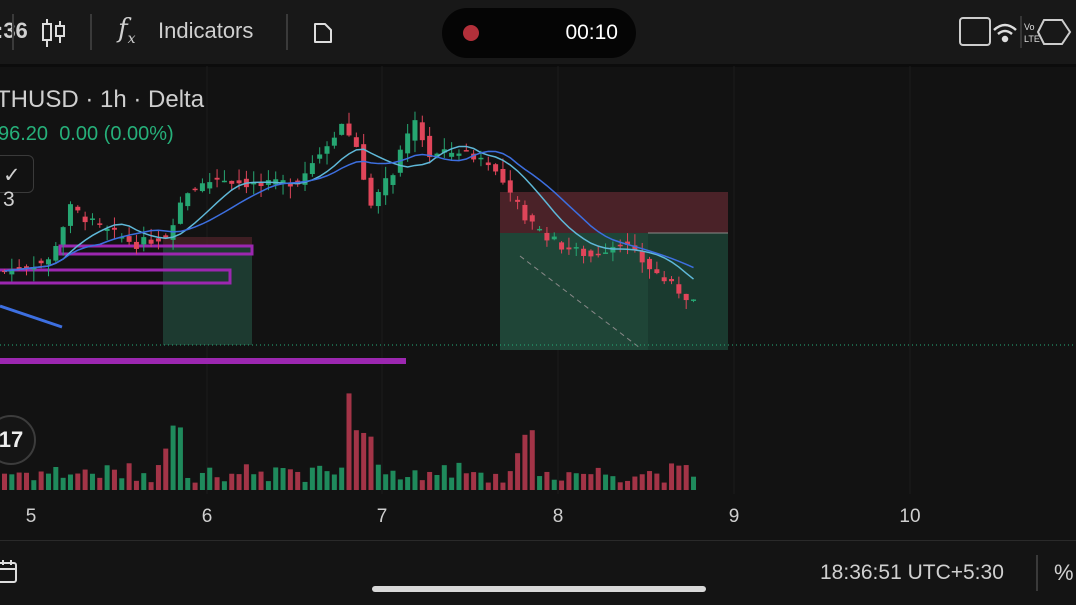  Describe the element at coordinates (1005, 33) in the screenshot. I see `wifi-icon` at that location.